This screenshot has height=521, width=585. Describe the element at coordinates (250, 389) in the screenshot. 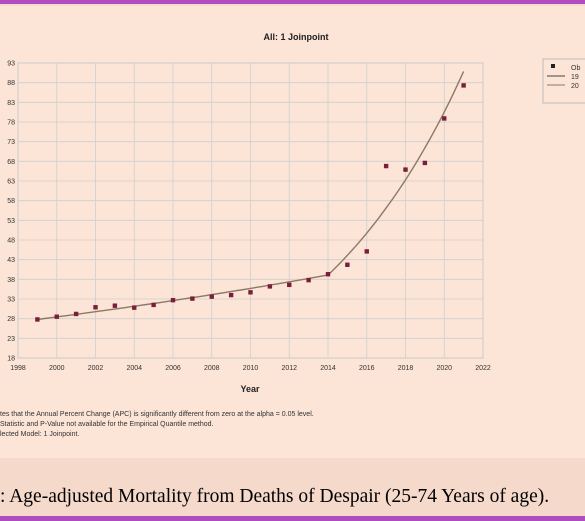

I see `x-axis-label: Year` at that location.